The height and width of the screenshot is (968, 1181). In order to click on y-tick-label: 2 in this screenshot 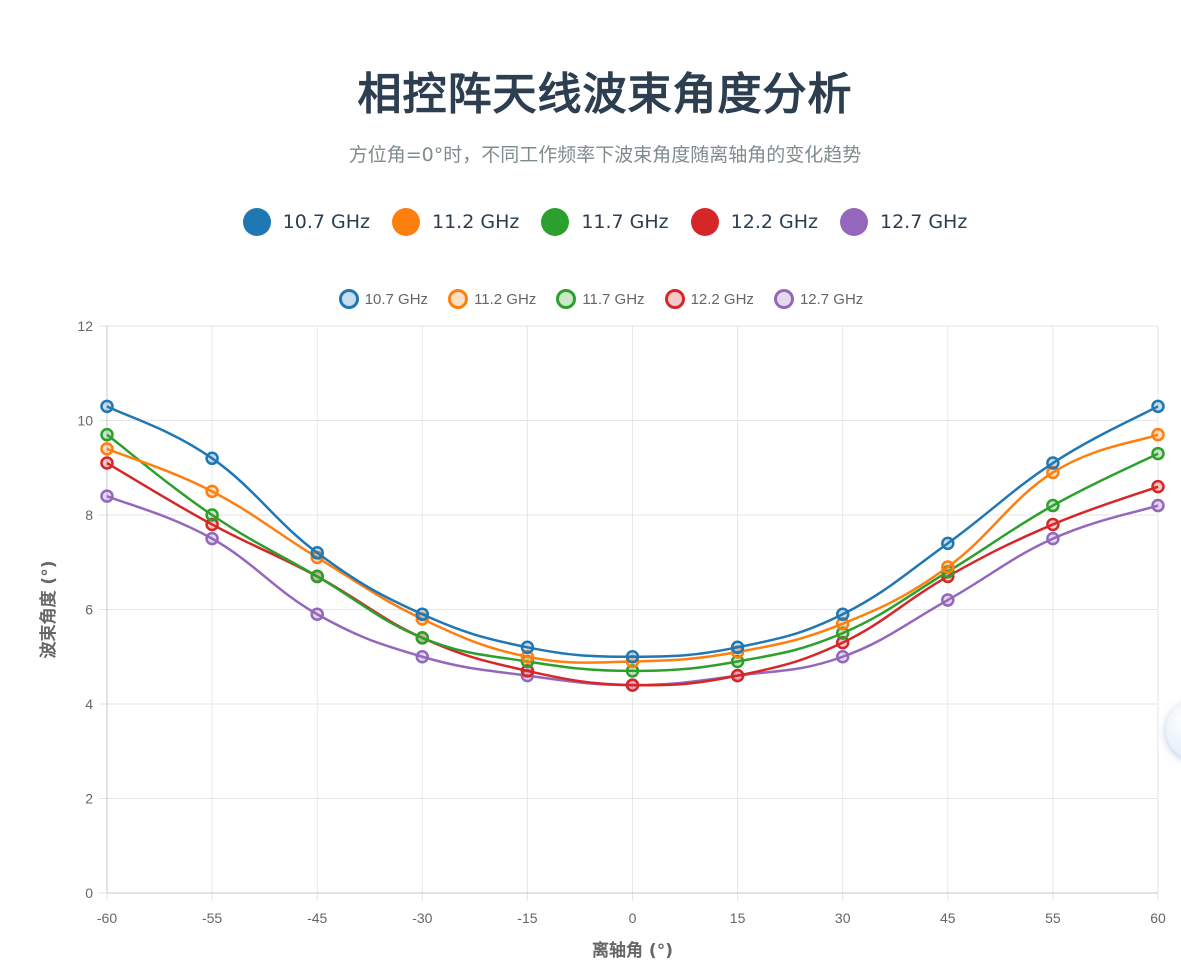, I will do `click(89, 799)`.